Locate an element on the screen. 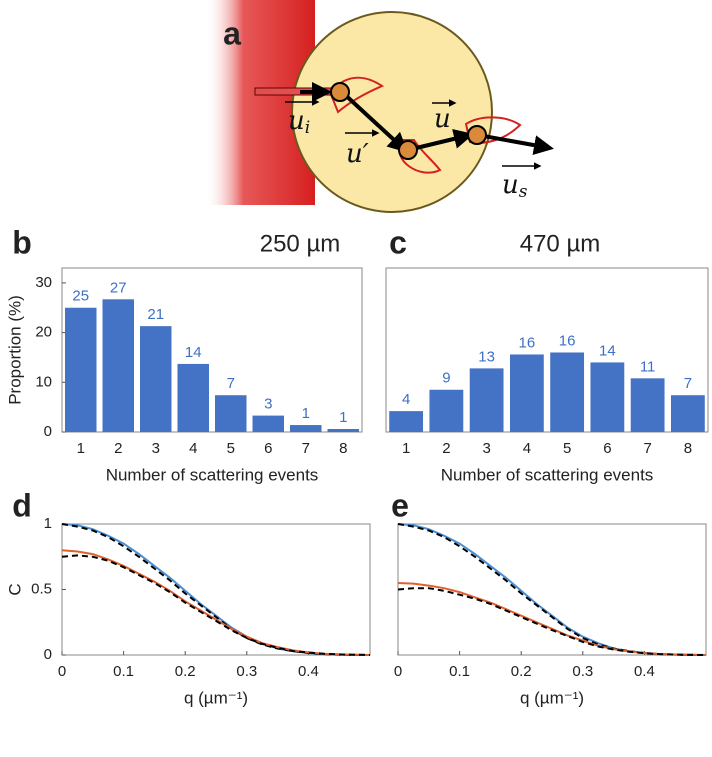 This screenshot has height=757, width=712. value-label: 21 is located at coordinates (155, 314).